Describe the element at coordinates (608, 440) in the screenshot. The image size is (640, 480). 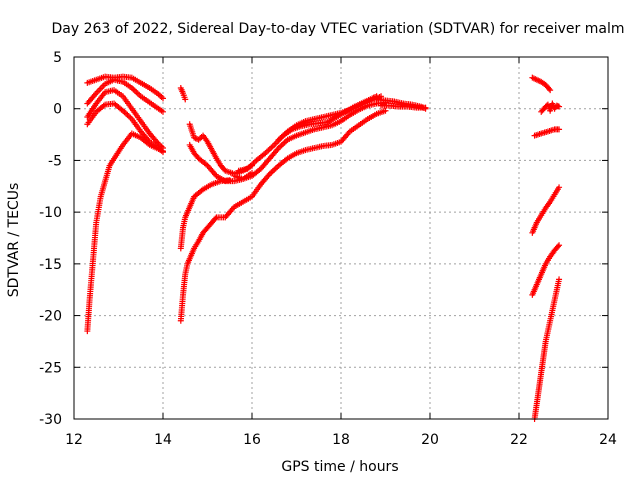
I see `x-tick-label: 24` at that location.